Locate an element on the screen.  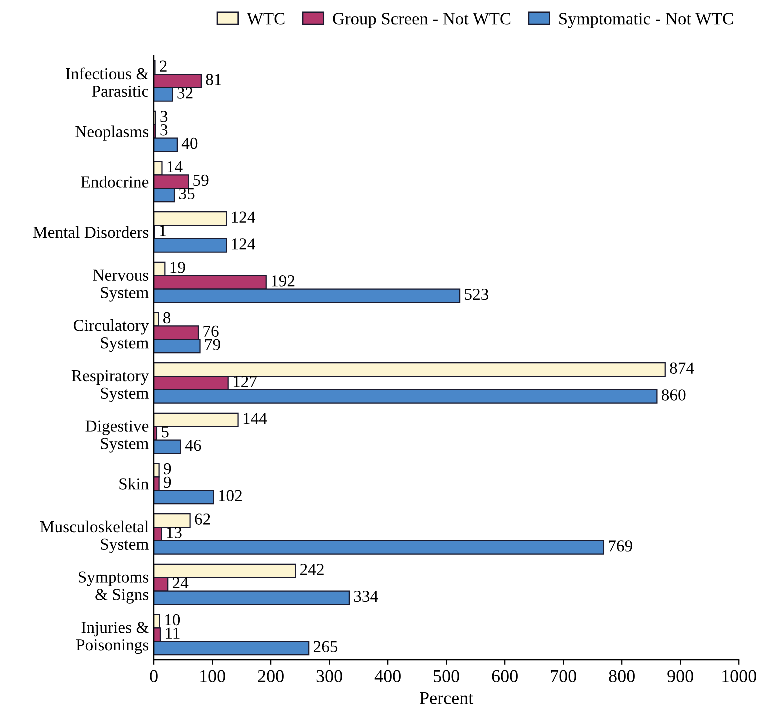
x-axis-title: Percent is located at coordinates (447, 698).